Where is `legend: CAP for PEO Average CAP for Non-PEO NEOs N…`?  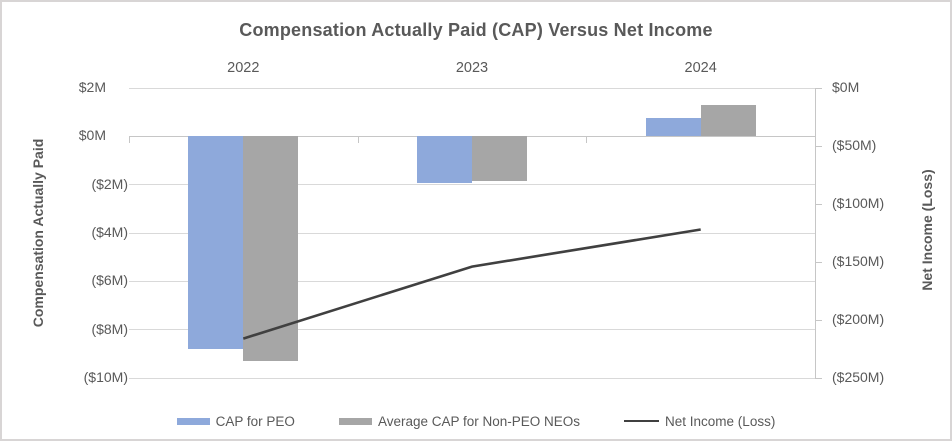 legend: CAP for PEO Average CAP for Non-PEO NEOs N… is located at coordinates (476, 421).